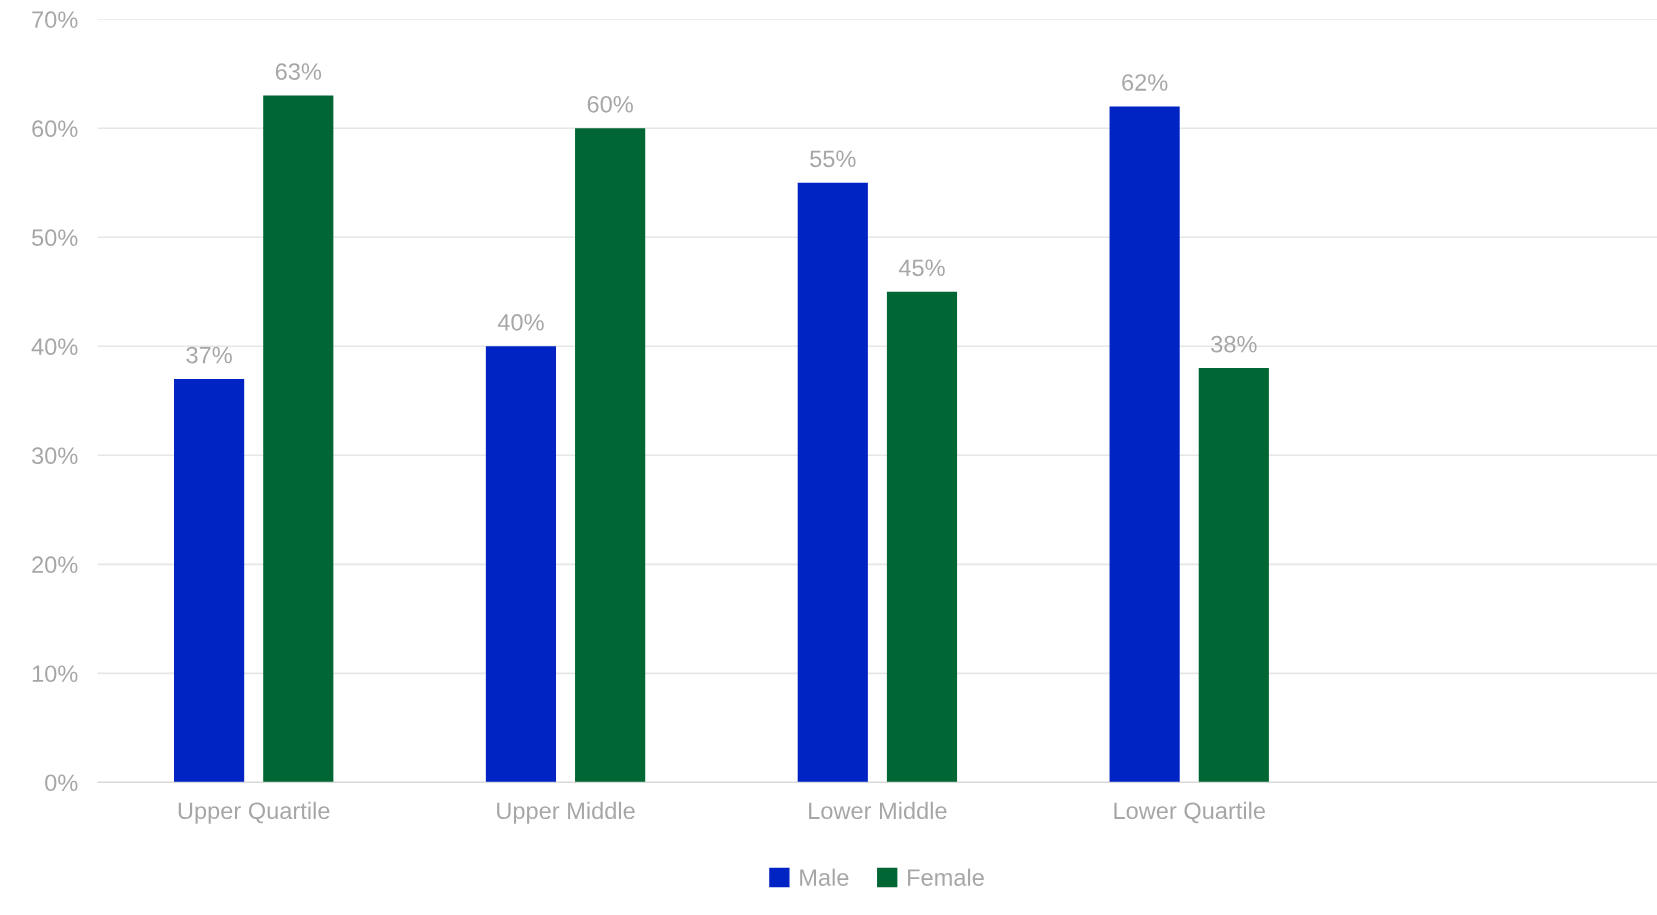 This screenshot has width=1657, height=915. What do you see at coordinates (878, 810) in the screenshot?
I see `x-tick-label: Lower Middle` at bounding box center [878, 810].